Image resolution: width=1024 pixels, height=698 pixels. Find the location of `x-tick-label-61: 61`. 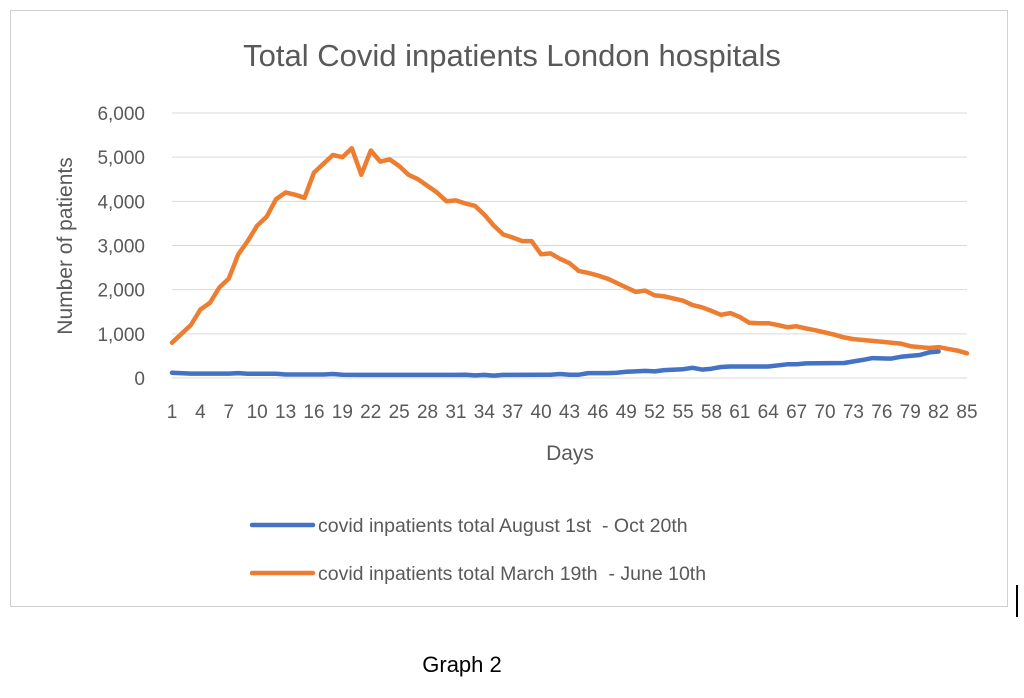

x-tick-label-61: 61 is located at coordinates (739, 412).